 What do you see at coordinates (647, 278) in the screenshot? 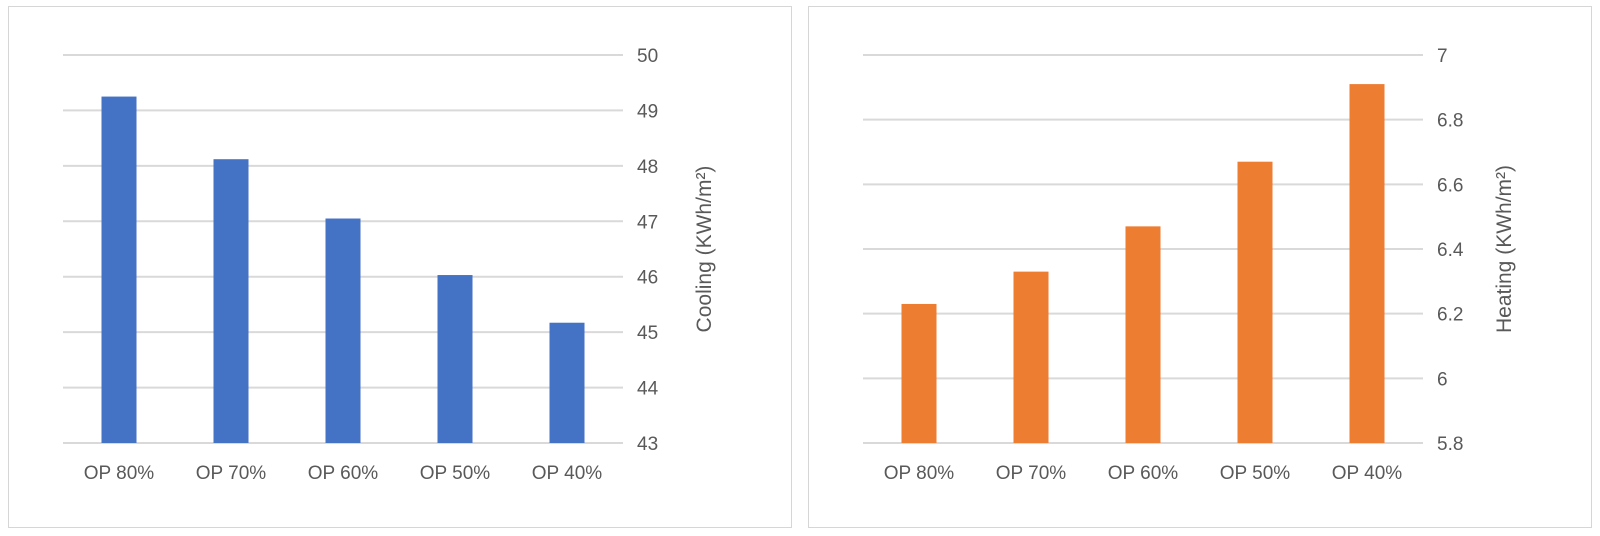
I see `y-tick-label: 46` at bounding box center [647, 278].